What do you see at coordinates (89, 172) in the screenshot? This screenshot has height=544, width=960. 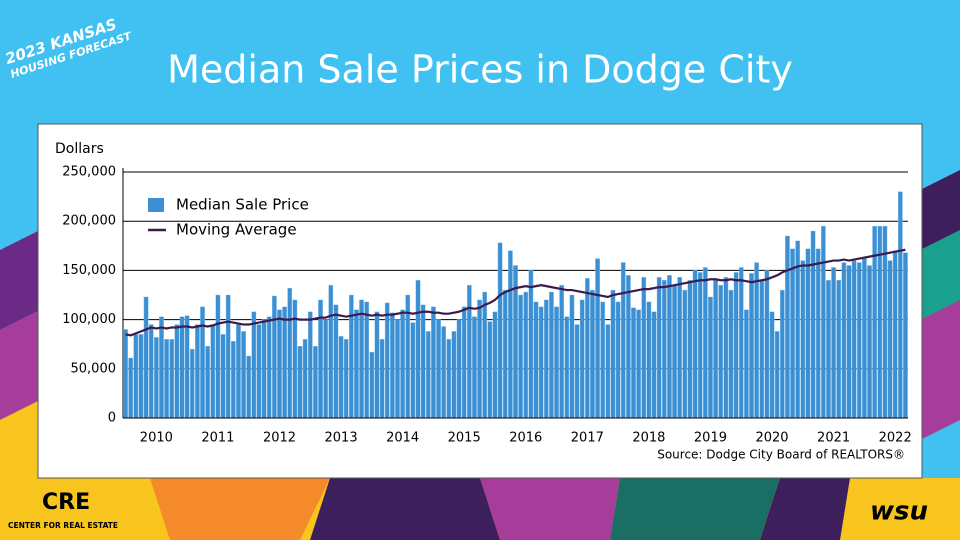 I see `y-tick-label: 250,000` at bounding box center [89, 172].